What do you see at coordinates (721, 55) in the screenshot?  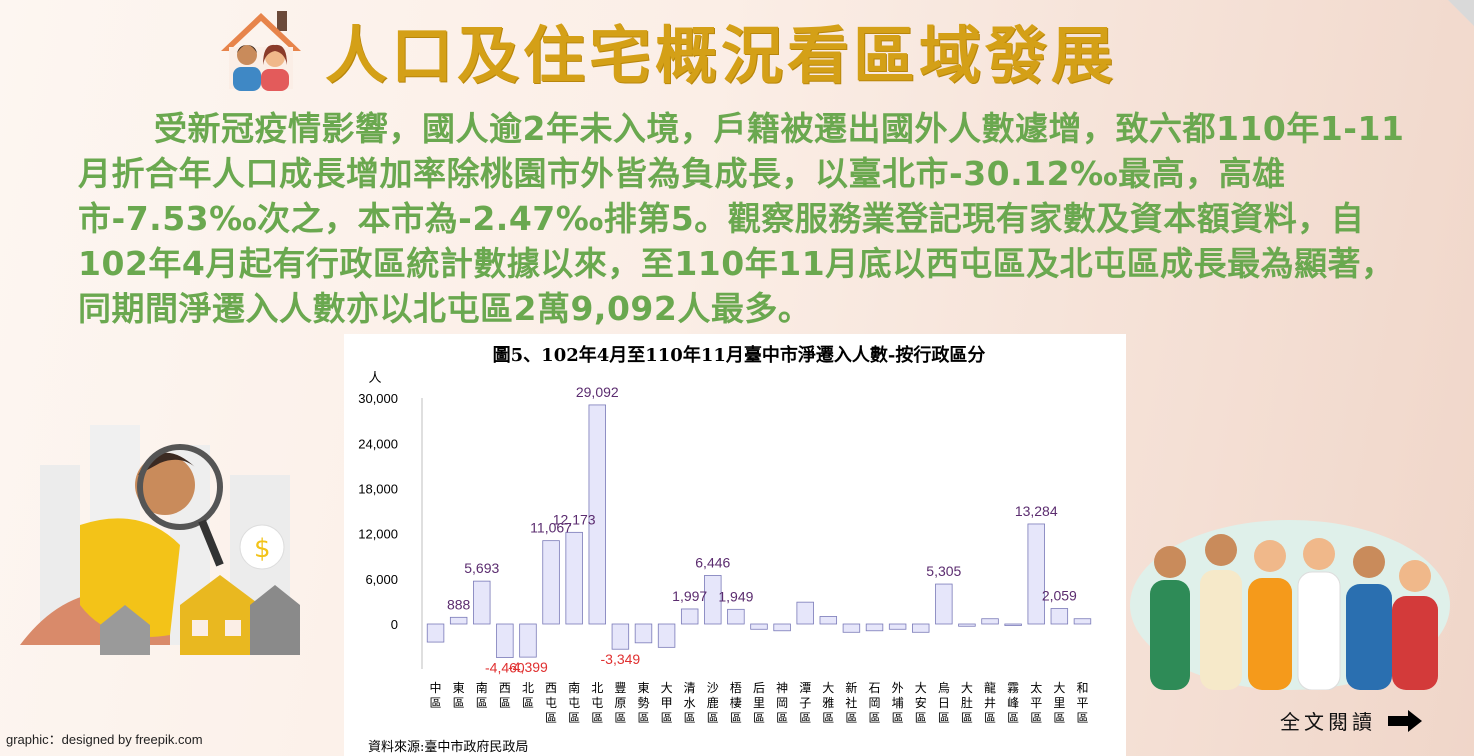 I see `page-title: 人口及住宅概況看區域發展` at bounding box center [721, 55].